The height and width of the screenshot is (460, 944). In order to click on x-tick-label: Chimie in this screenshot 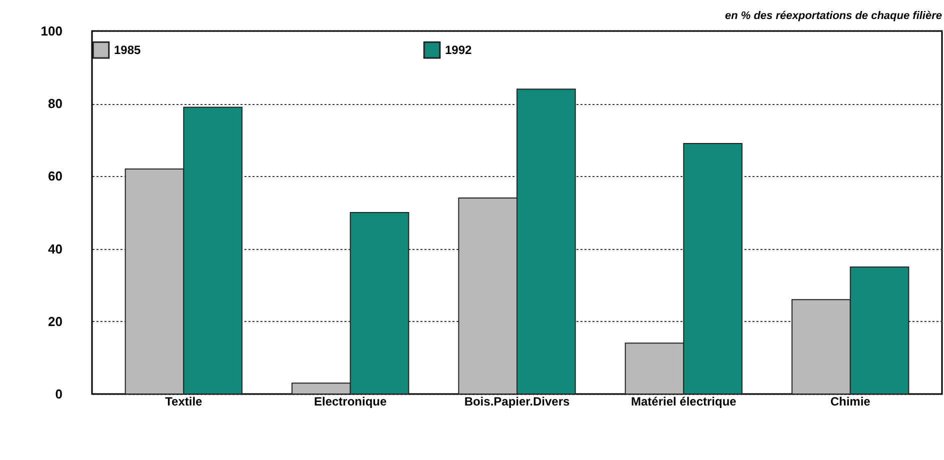, I will do `click(850, 401)`.